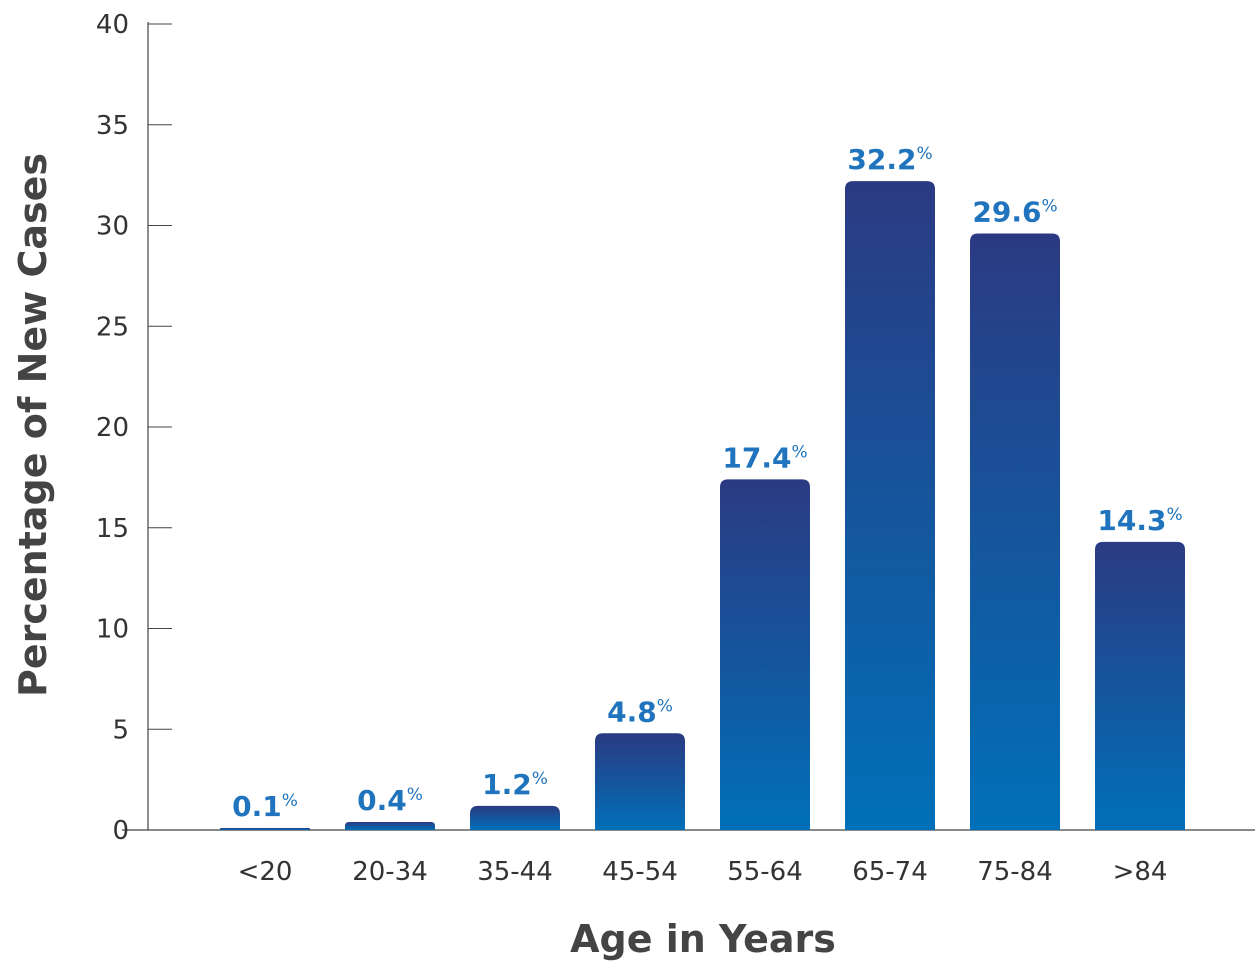 This screenshot has width=1258, height=978. I want to click on x-tick-label: 45-54, so click(640, 872).